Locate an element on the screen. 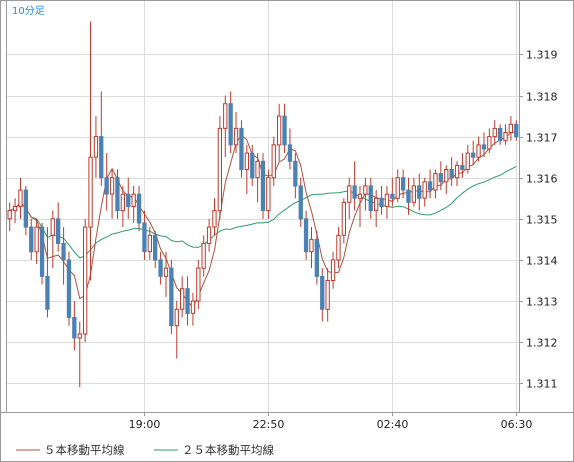 Image resolution: width=574 pixels, height=462 pixels. legend: ５本移動平均線 ２５本移動平均線 is located at coordinates (145, 450).